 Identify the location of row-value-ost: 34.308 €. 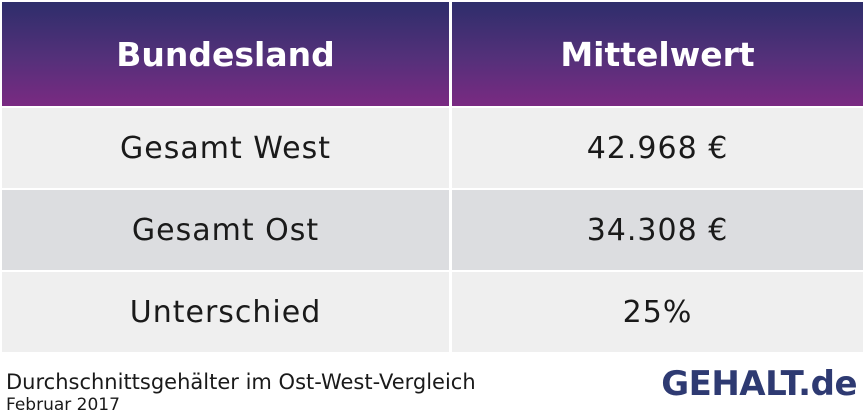
(657, 230).